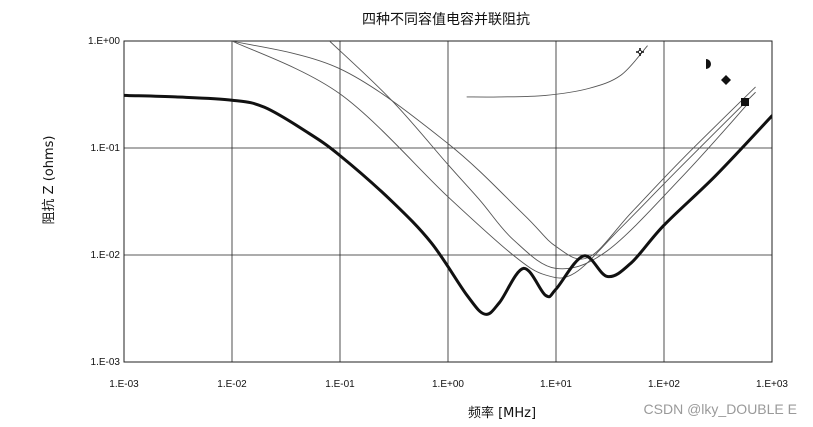  Describe the element at coordinates (106, 148) in the screenshot. I see `y-tick-label: 1.E-01` at that location.